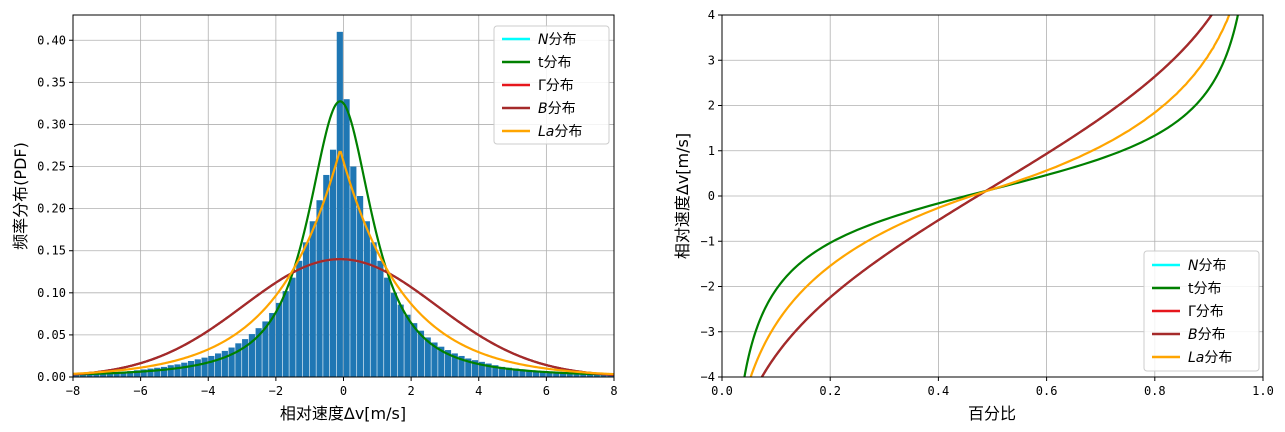 The image size is (1285, 432). What do you see at coordinates (682, 196) in the screenshot?
I see `quantile-y-axis-label: 相对速度Δv[m/s]` at bounding box center [682, 196].